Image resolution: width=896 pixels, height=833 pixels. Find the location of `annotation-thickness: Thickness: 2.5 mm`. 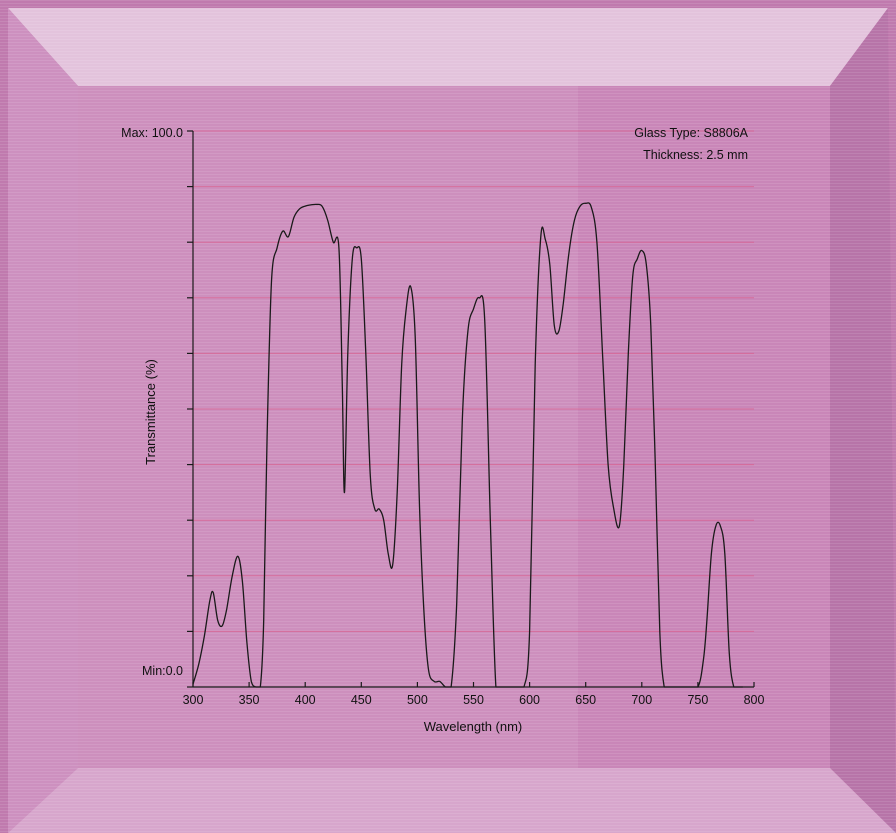

annotation-thickness: Thickness: 2.5 mm is located at coordinates (695, 155).